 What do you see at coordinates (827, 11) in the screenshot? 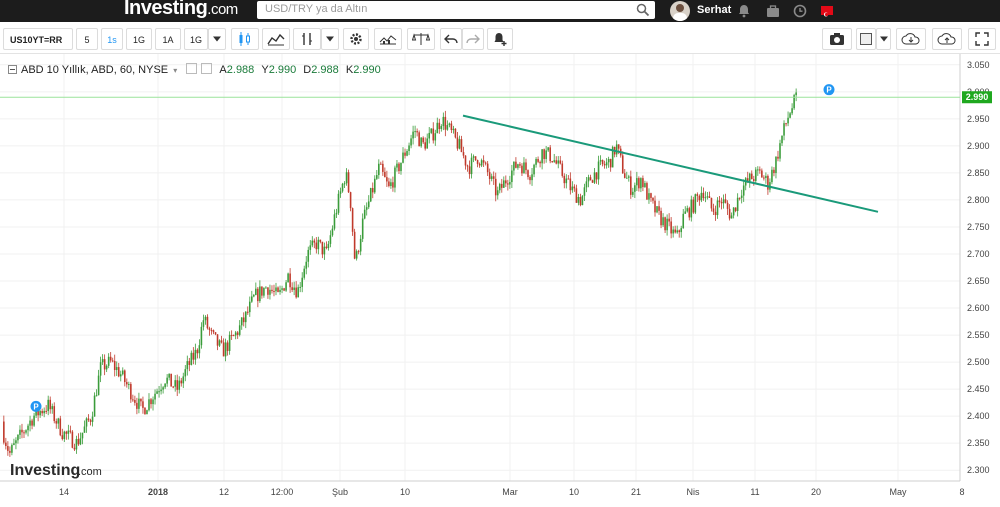
I see `turkey-flag-icon` at bounding box center [827, 11].